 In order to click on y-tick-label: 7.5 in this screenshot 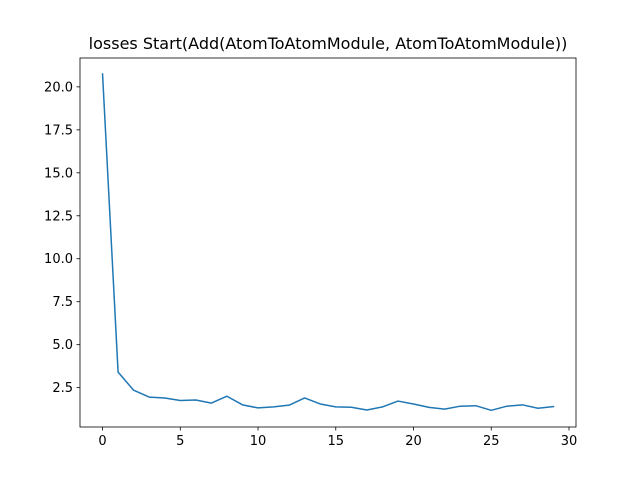, I will do `click(62, 302)`.